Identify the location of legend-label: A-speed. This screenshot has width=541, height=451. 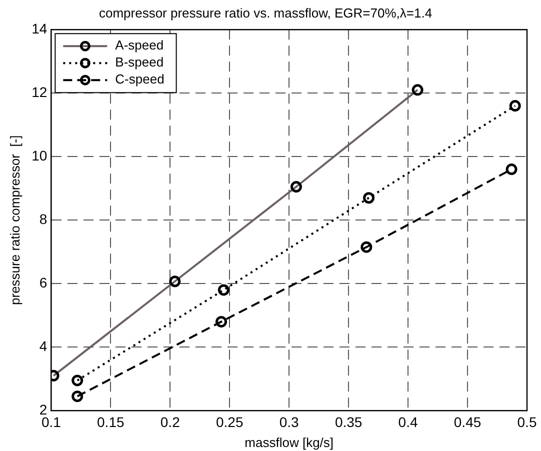
(139, 45).